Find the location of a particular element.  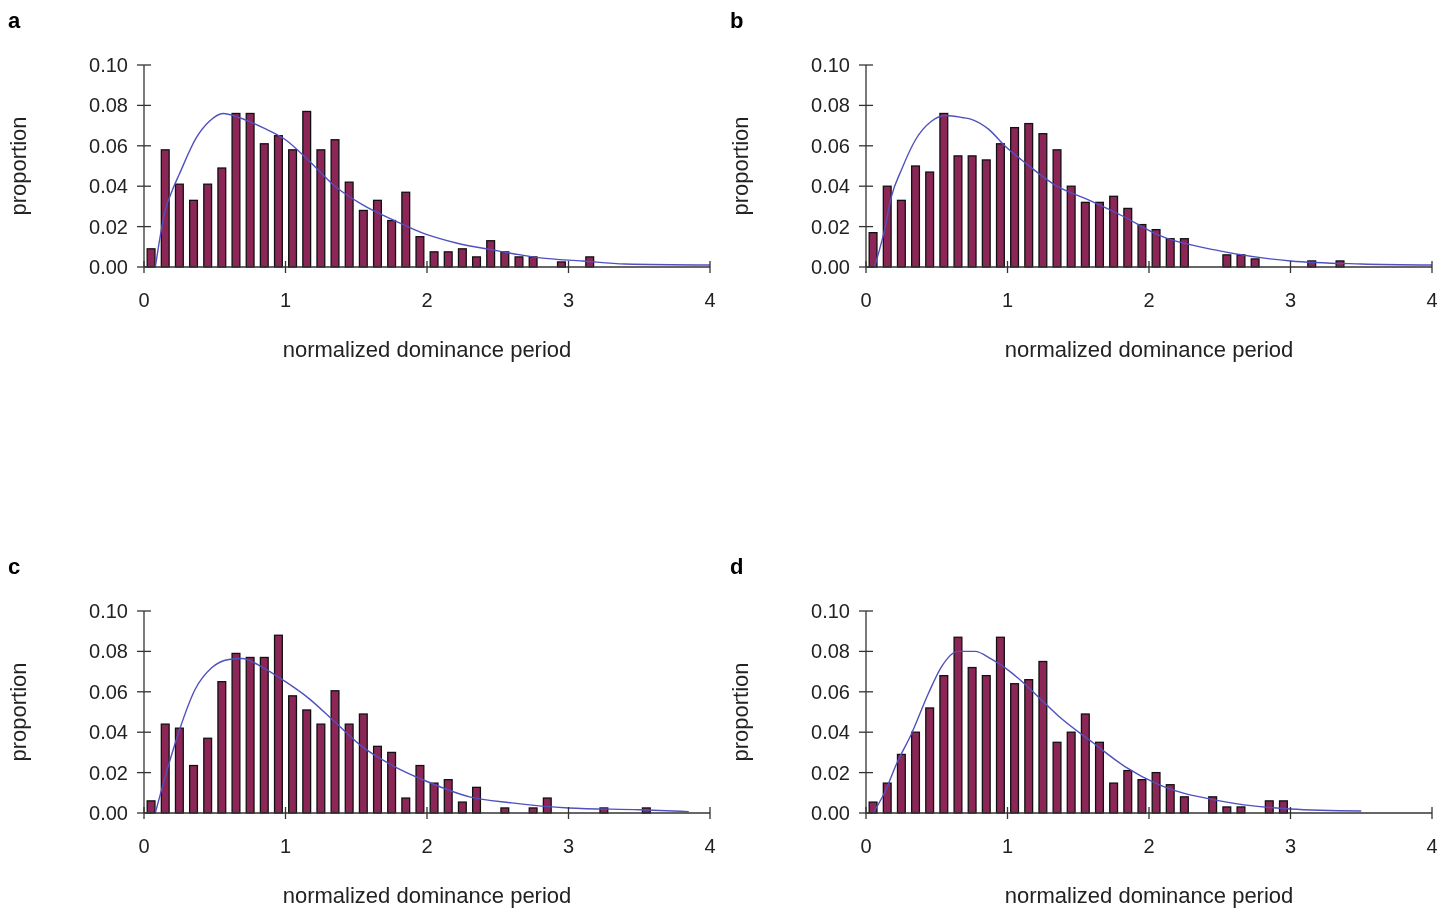

chart-title: a is located at coordinates (14, 20).